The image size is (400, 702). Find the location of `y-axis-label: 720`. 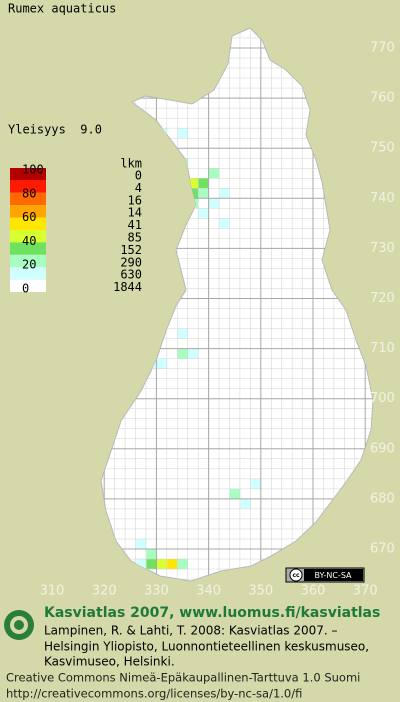

y-axis-label: 720 is located at coordinates (382, 298).